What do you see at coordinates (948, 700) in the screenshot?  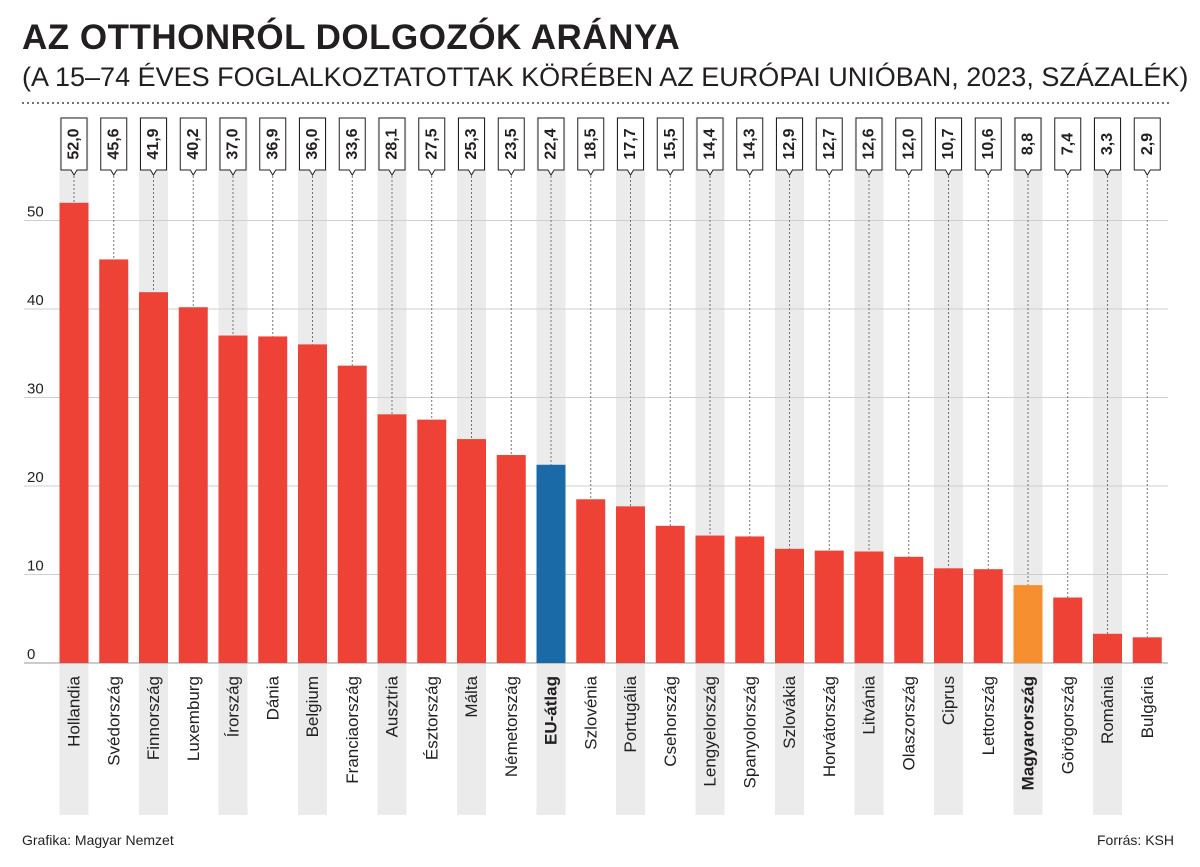 I see `category-label: Ciprus` at bounding box center [948, 700].